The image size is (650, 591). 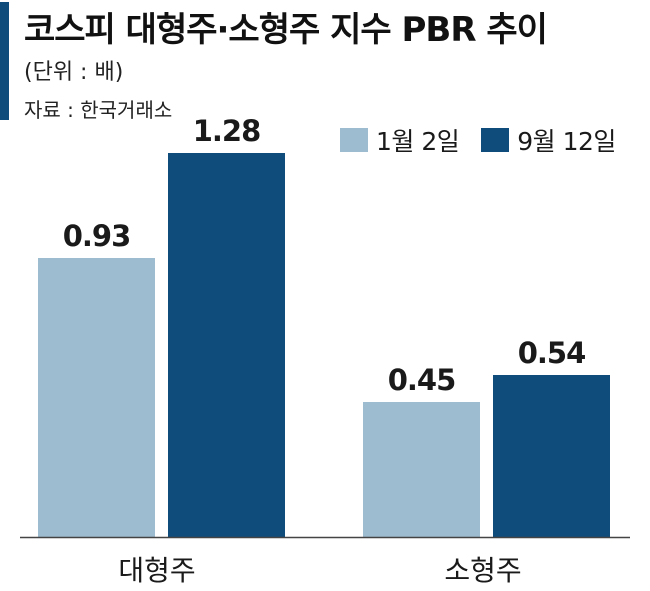 What do you see at coordinates (98, 110) in the screenshot?
I see `source-note: 자료 : 한국거래소` at bounding box center [98, 110].